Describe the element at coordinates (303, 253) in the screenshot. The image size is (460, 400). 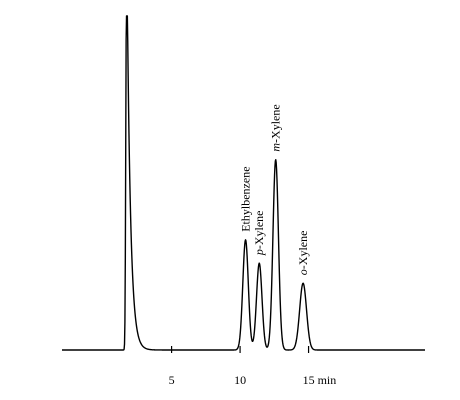
I see `peak-label-o-xylene: o-Xylene` at that location.